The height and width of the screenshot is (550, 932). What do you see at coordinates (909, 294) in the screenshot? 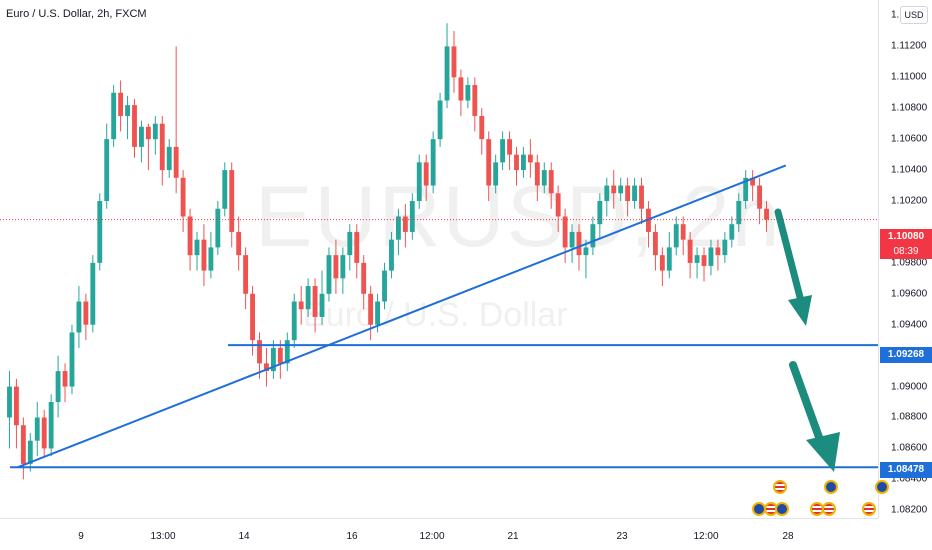
I see `price-tick-label: 1.09600` at bounding box center [909, 294].